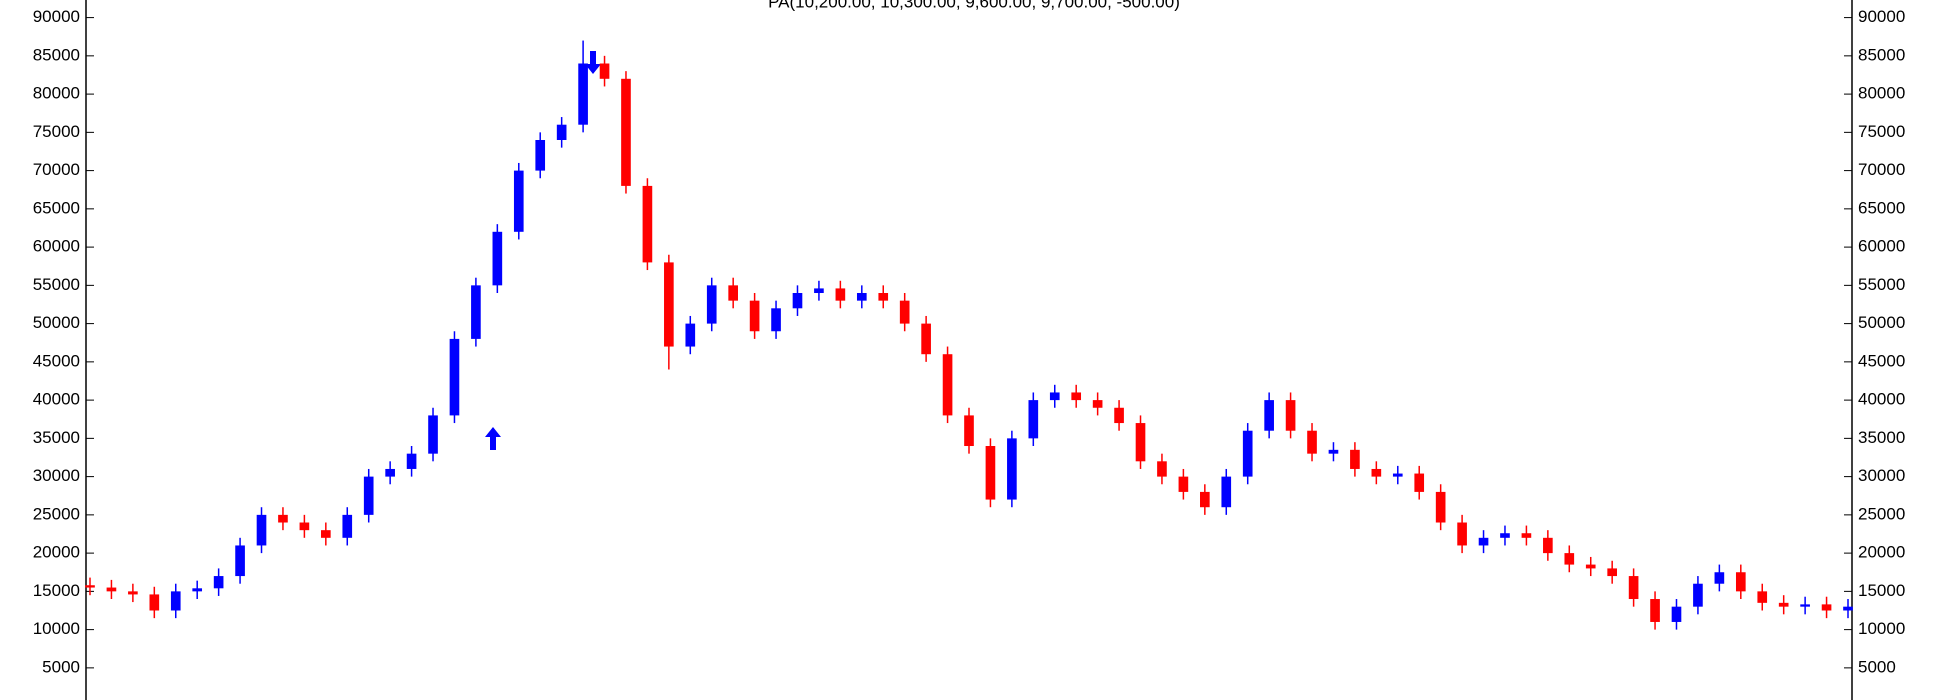 This screenshot has width=1933, height=700. I want to click on y-tick-label: 50000, so click(56, 322).